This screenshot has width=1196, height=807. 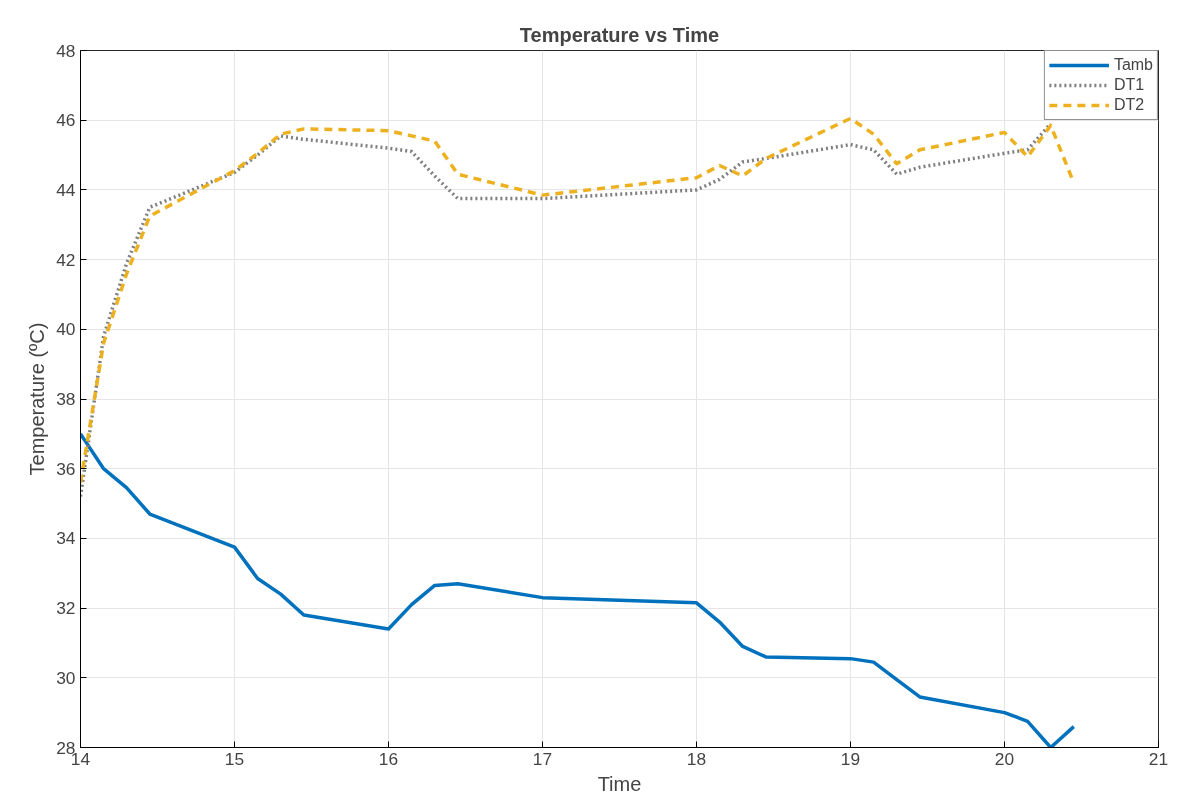 I want to click on x-tick-label: 16, so click(x=388, y=758).